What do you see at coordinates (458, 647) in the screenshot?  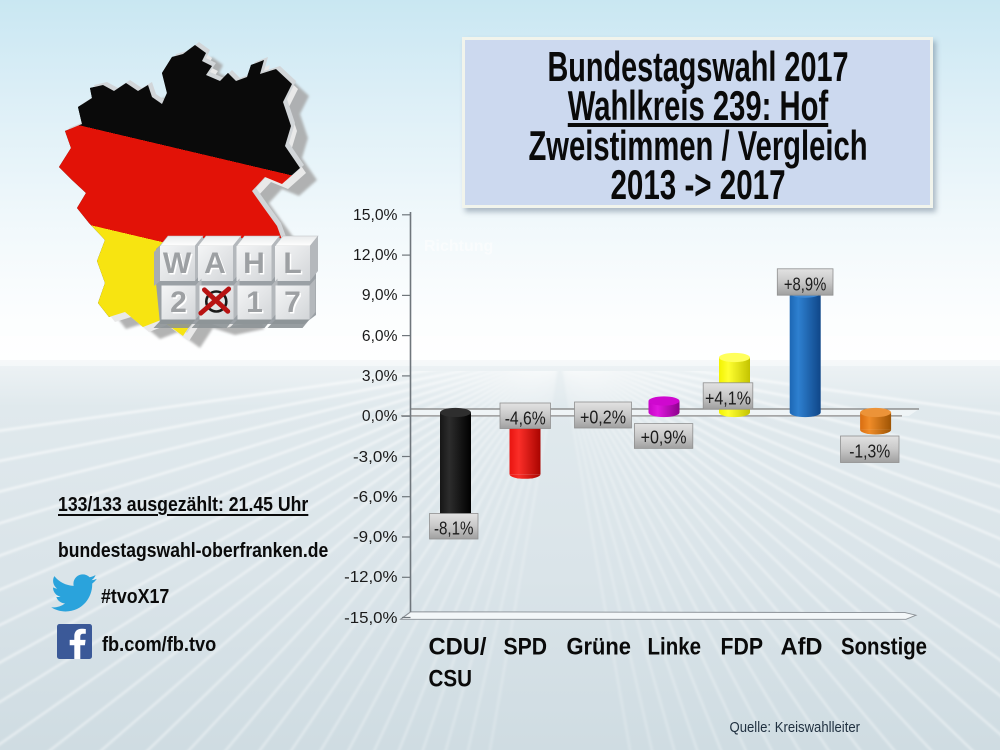 I see `svg-text: CDU/` at bounding box center [458, 647].